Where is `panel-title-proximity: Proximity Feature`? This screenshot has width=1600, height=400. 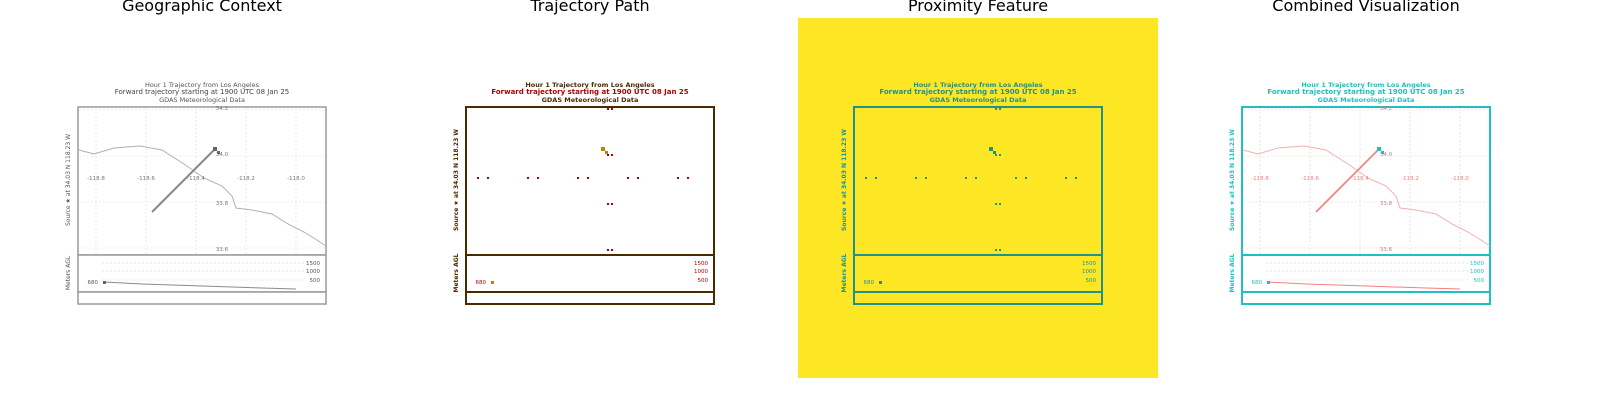 panel-title-proximity: Proximity Feature is located at coordinates (978, 7).